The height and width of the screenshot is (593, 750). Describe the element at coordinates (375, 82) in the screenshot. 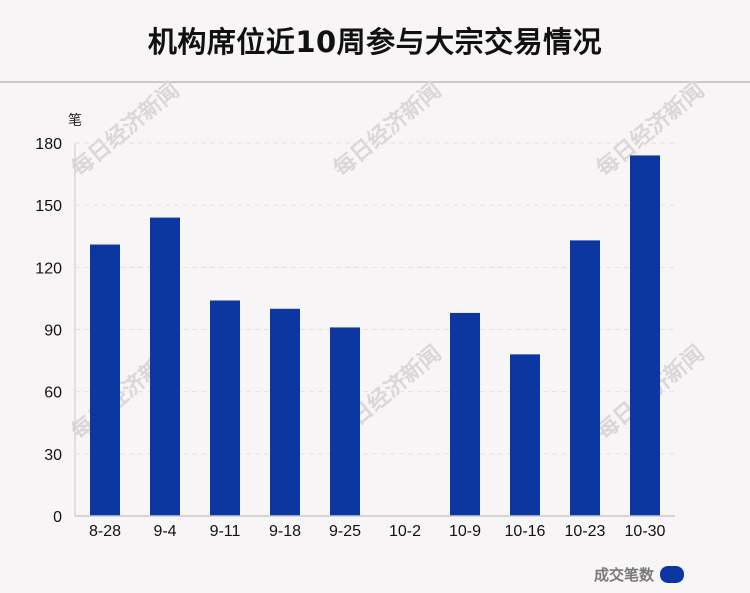

I see `title-divider` at that location.